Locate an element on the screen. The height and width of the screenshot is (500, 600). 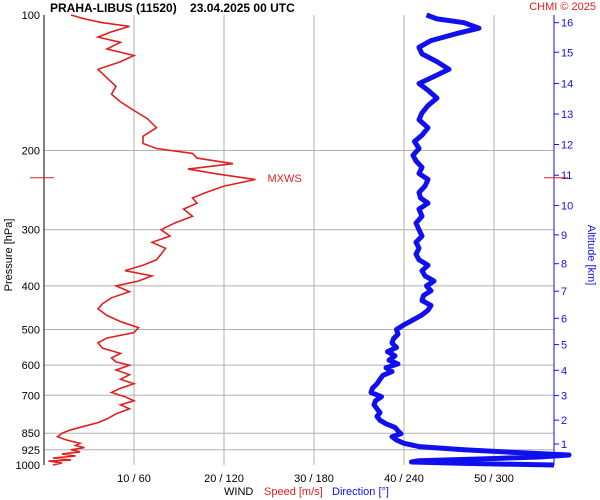
x-tick-label: 50 / 300 is located at coordinates (494, 479).